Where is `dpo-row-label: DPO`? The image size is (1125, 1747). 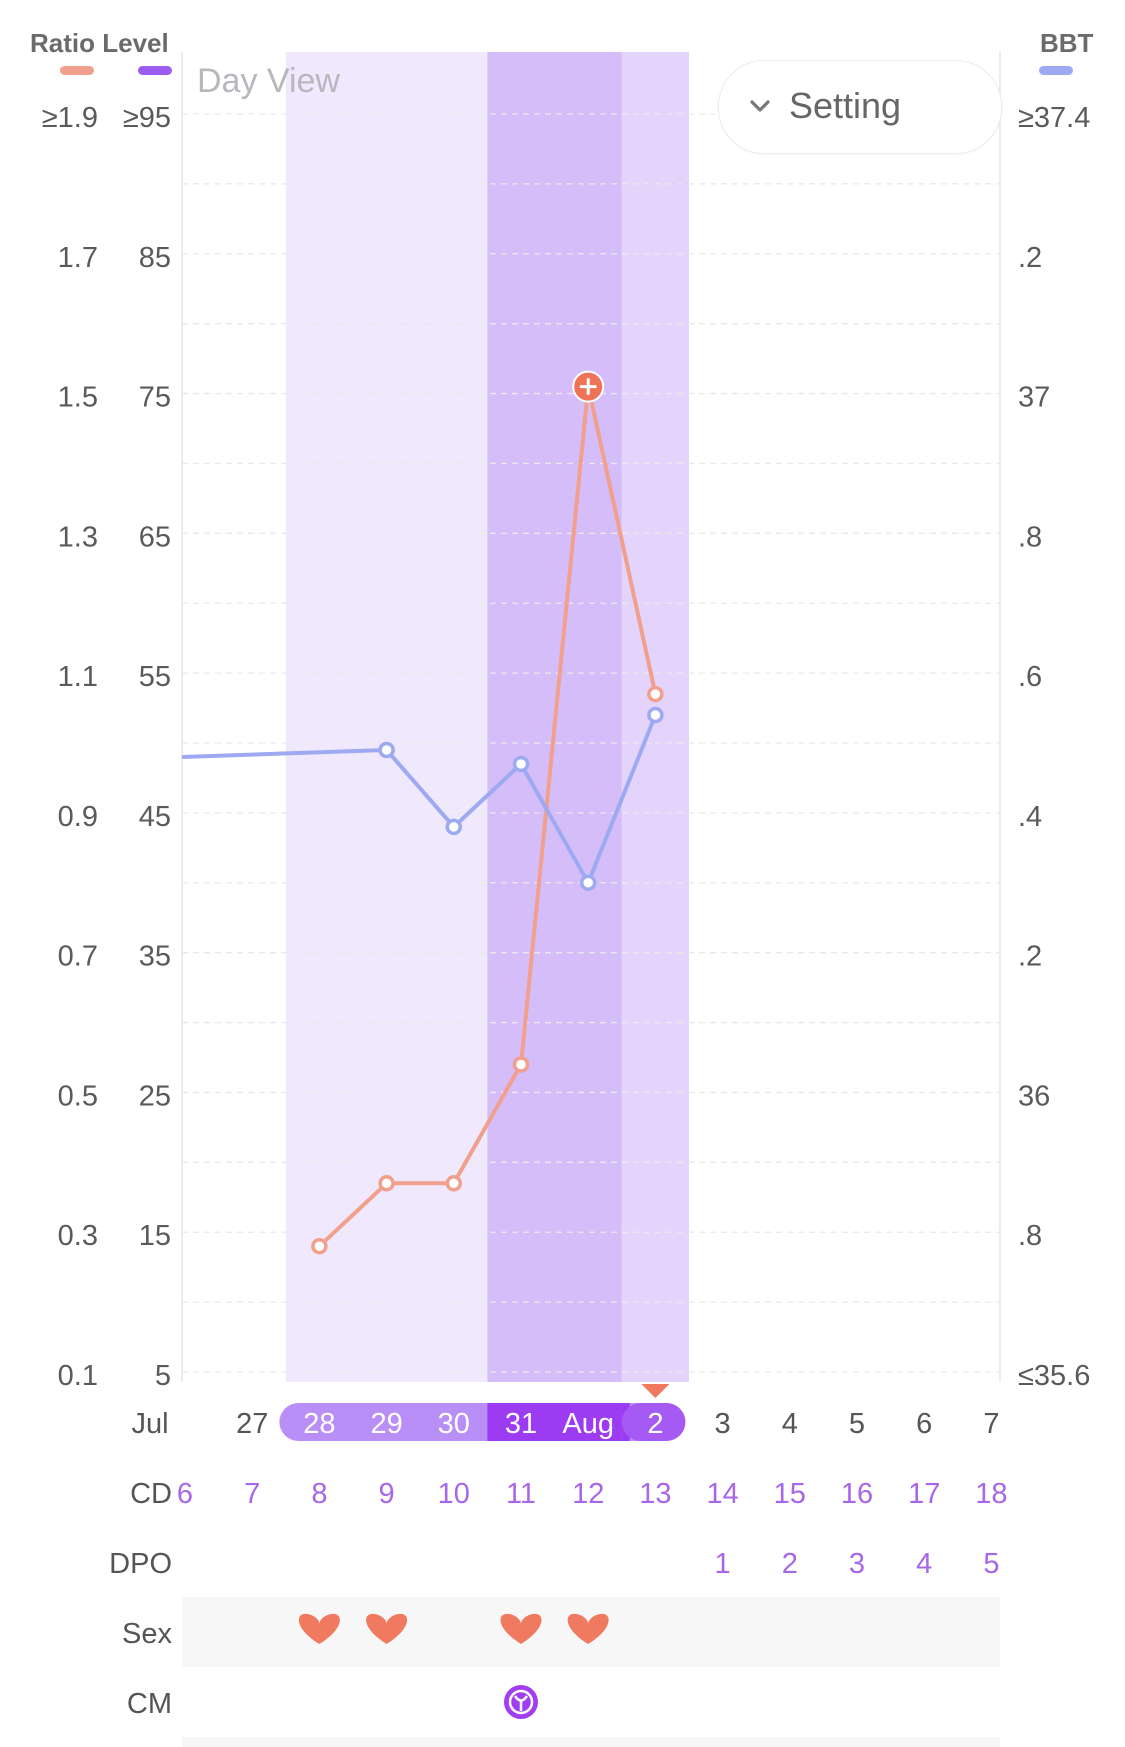 dpo-row-label: DPO is located at coordinates (140, 1564).